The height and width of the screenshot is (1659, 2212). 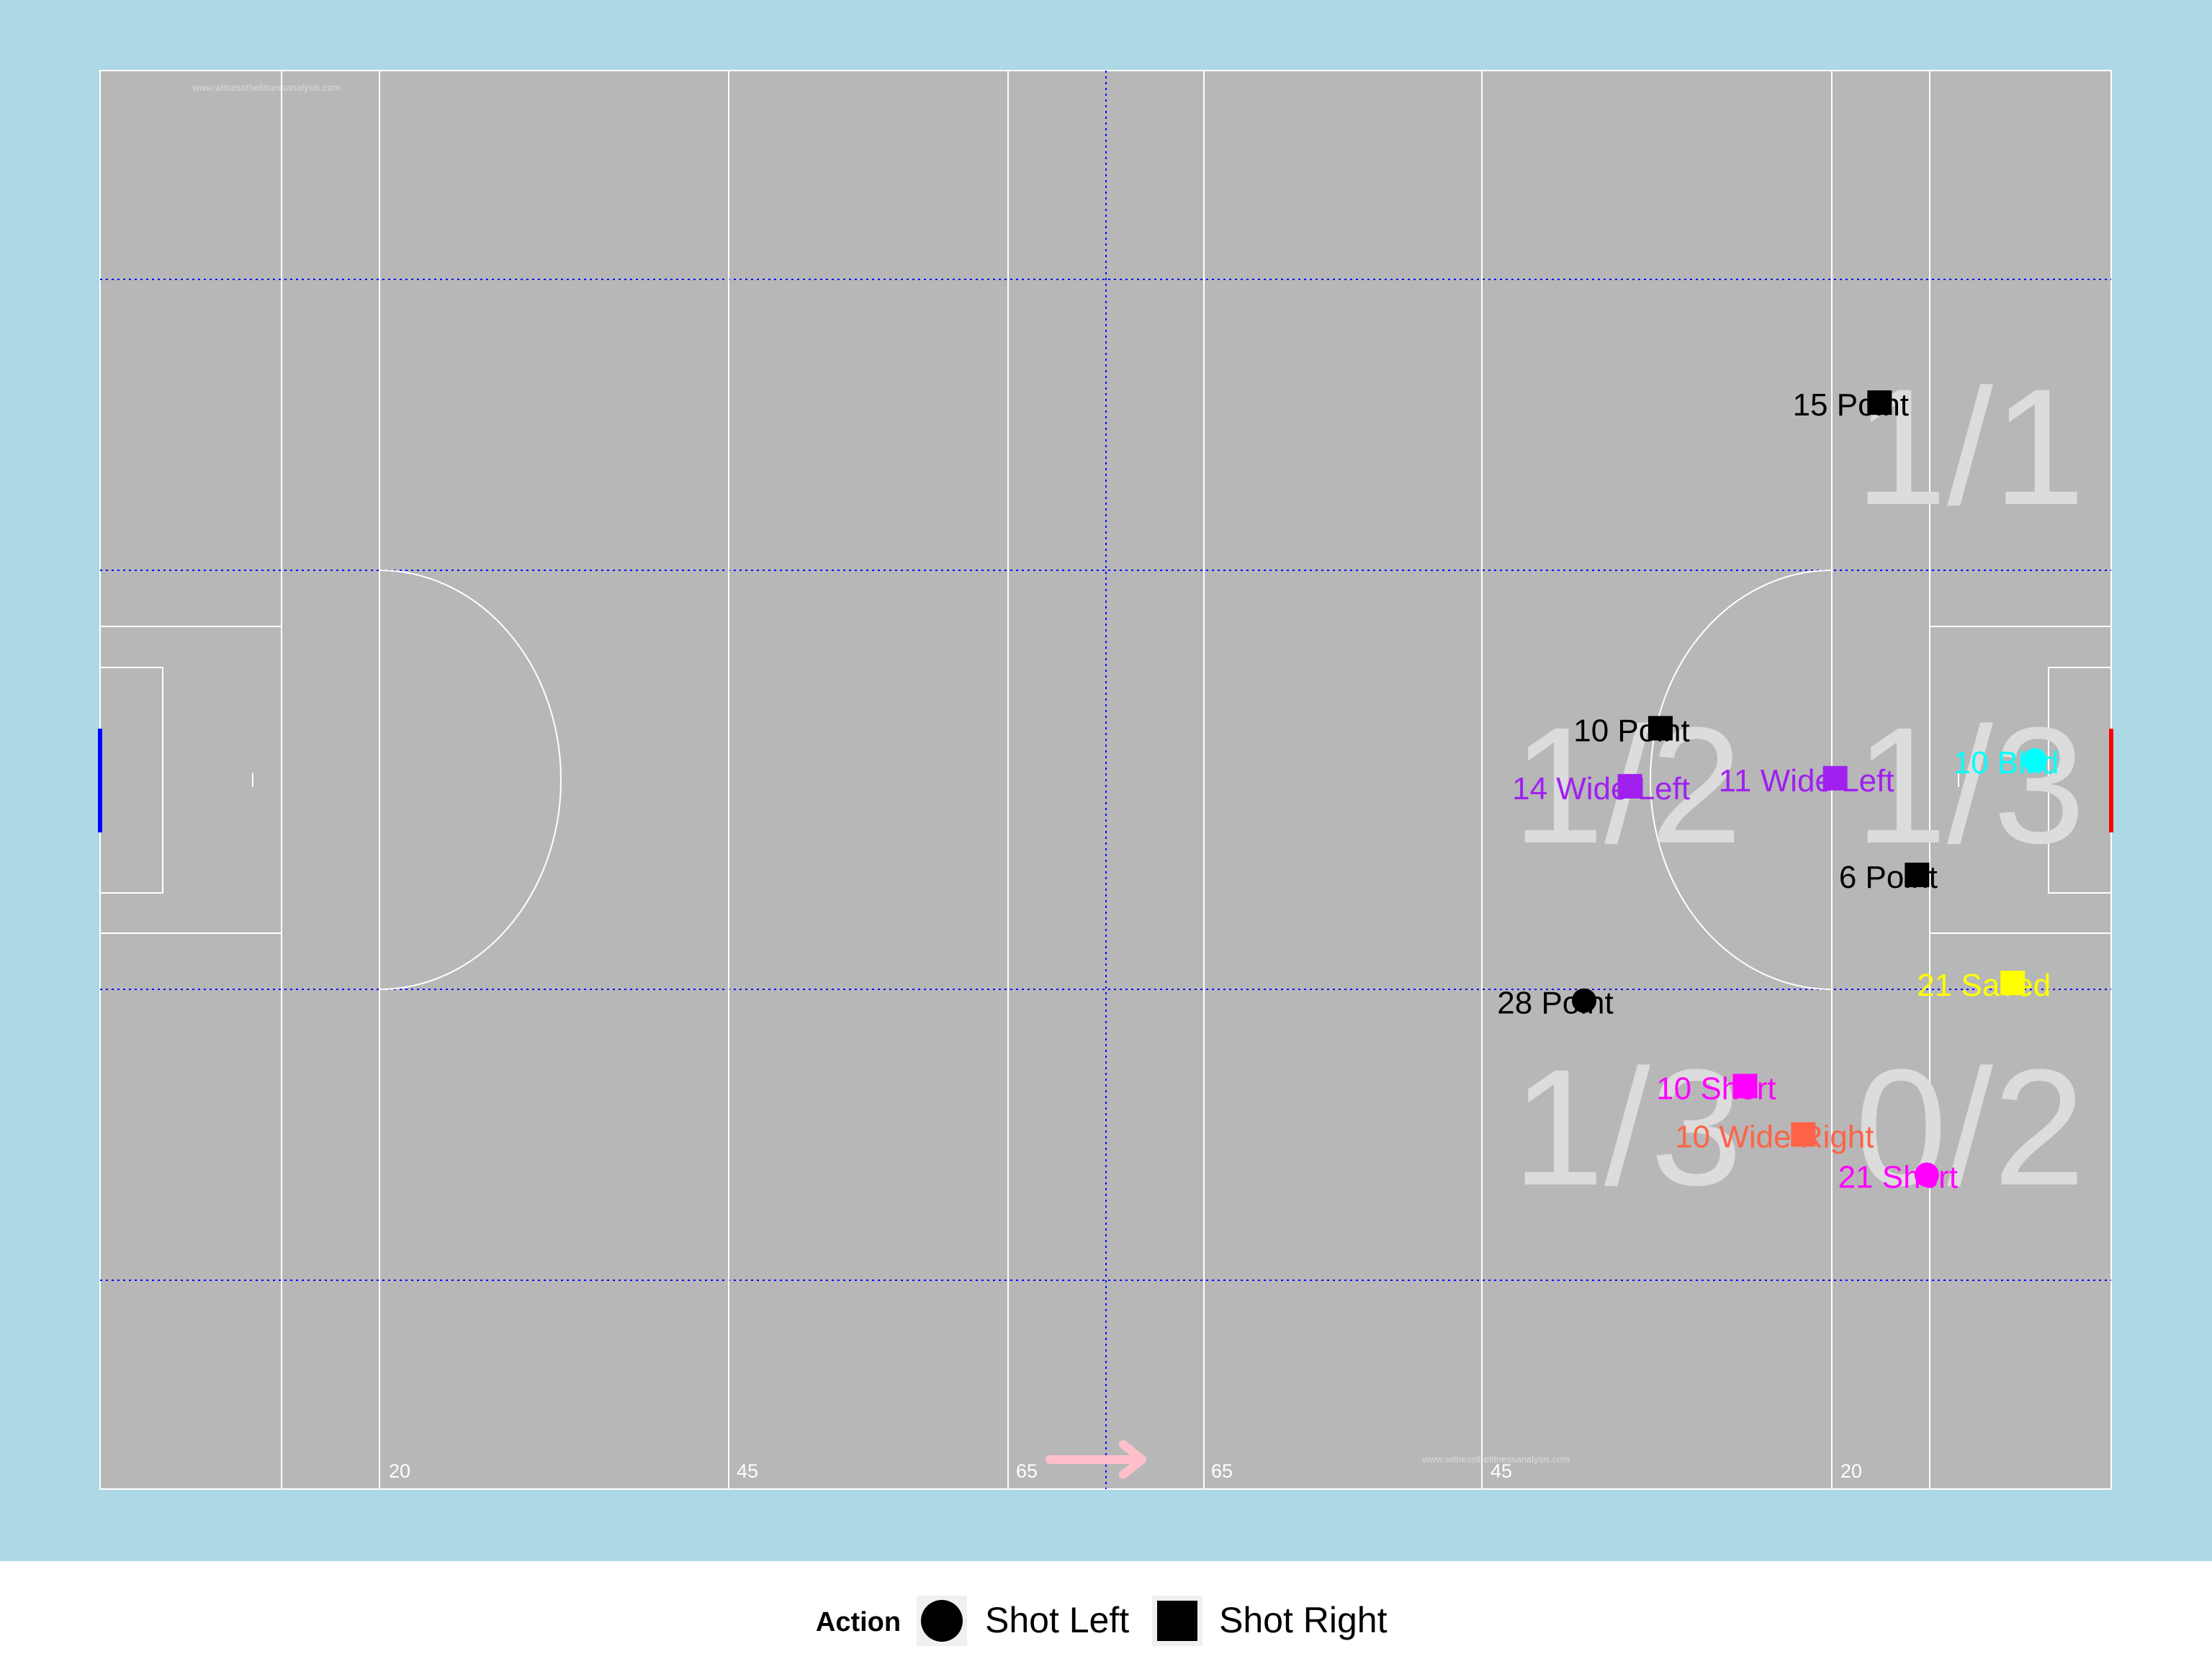 I want to click on zone-label: 1/1, so click(x=1970, y=447).